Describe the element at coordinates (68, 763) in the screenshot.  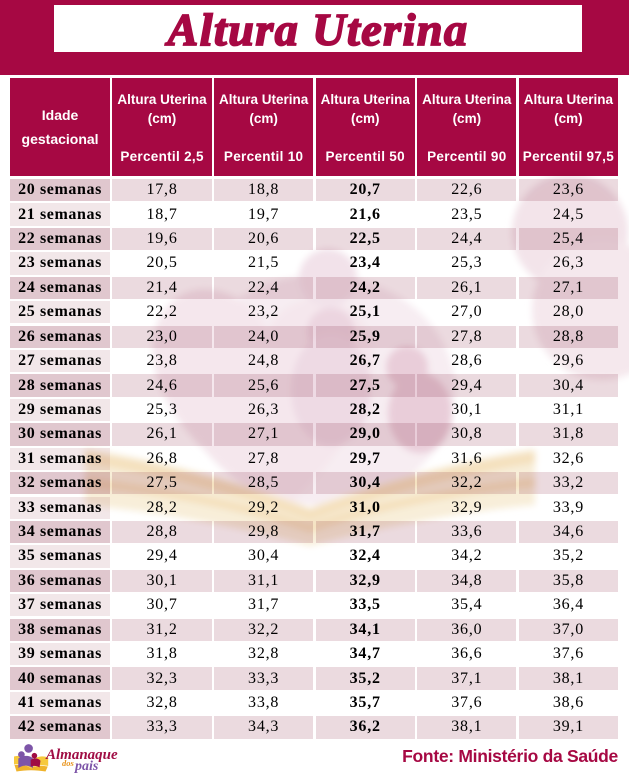
I see `svg-text: dos` at that location.